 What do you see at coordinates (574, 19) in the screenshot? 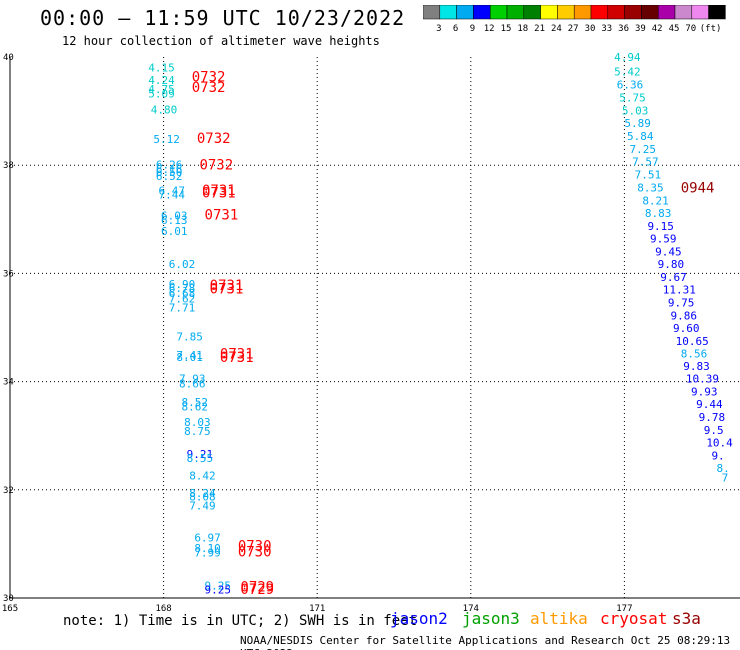
I see `color-legend: 3 6 9 12 15 18 21 24 27 30 33 36 39 42 45 70 (ft)` at bounding box center [574, 19].